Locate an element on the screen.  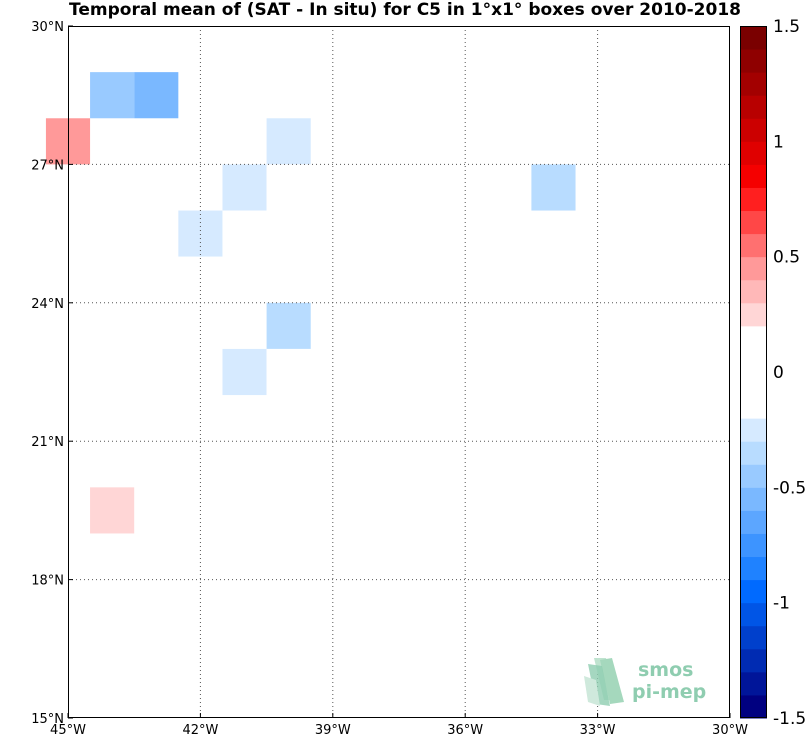
colorbar-frame is located at coordinates (753, 372).